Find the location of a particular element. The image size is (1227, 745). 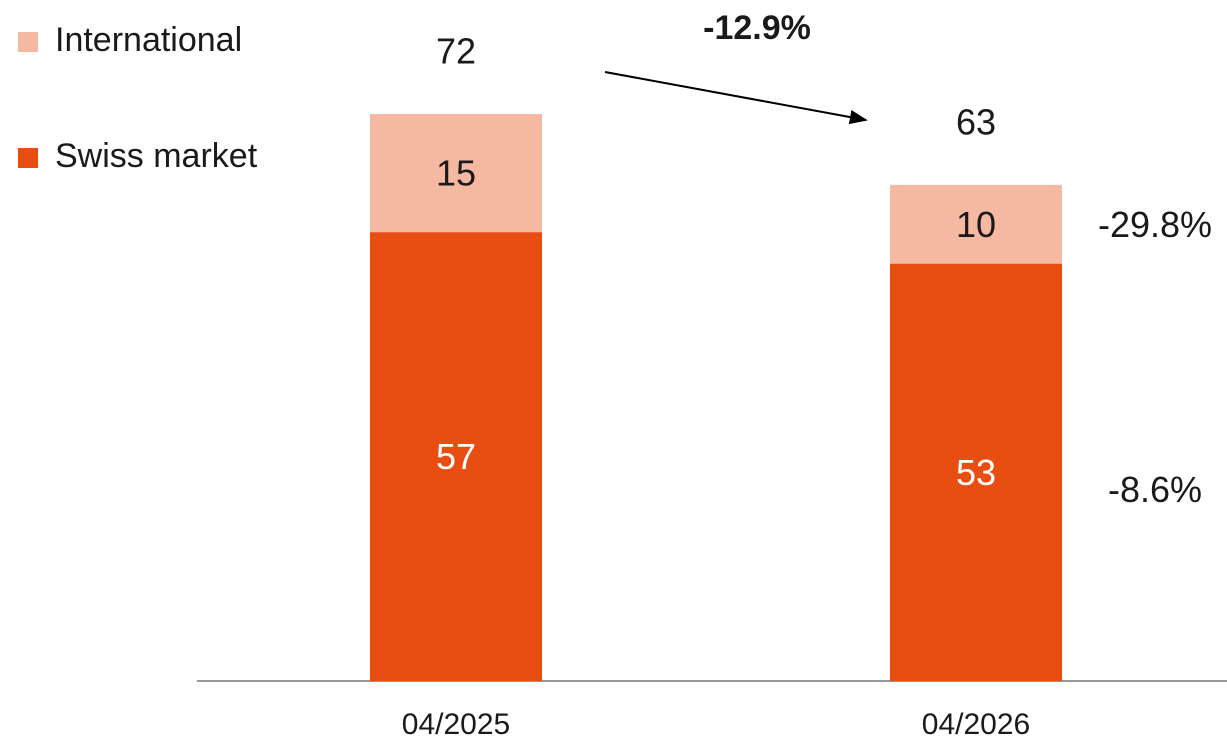

x-tick-label: 04/2026 is located at coordinates (976, 724).